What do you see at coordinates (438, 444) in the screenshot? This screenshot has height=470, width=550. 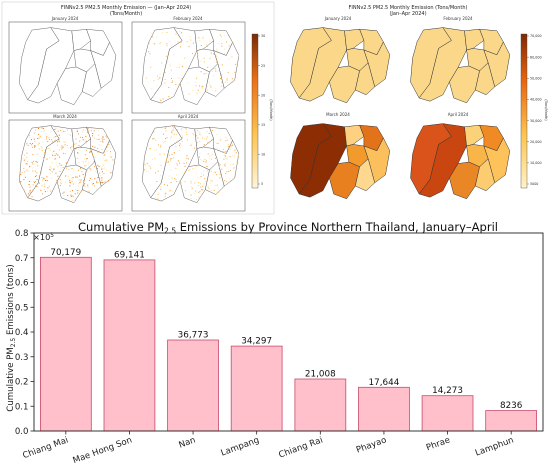 I see `x-tick-label: Phrae` at bounding box center [438, 444].